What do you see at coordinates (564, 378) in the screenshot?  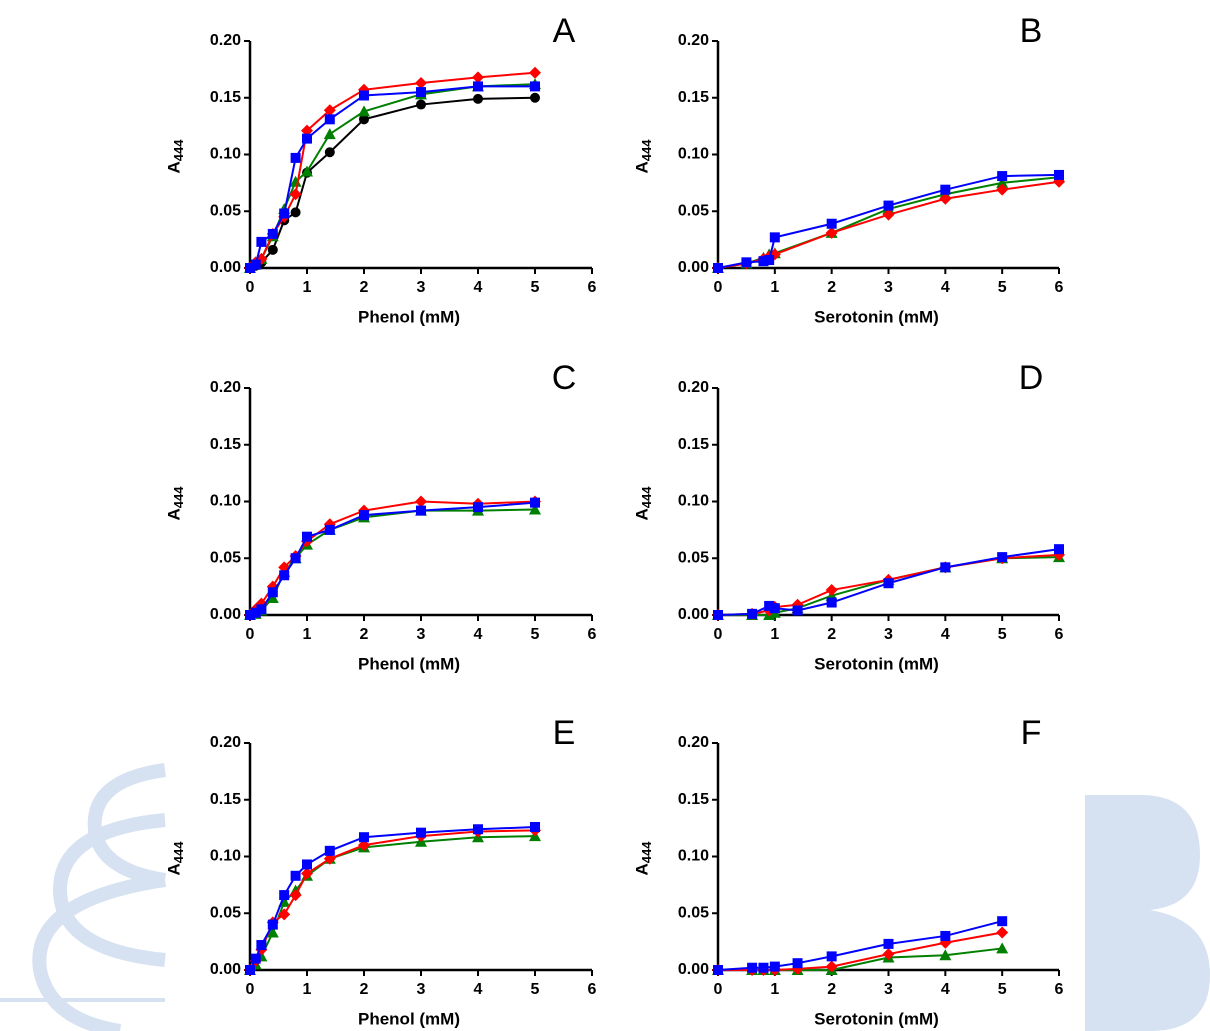 I see `panel-label: C` at bounding box center [564, 378].